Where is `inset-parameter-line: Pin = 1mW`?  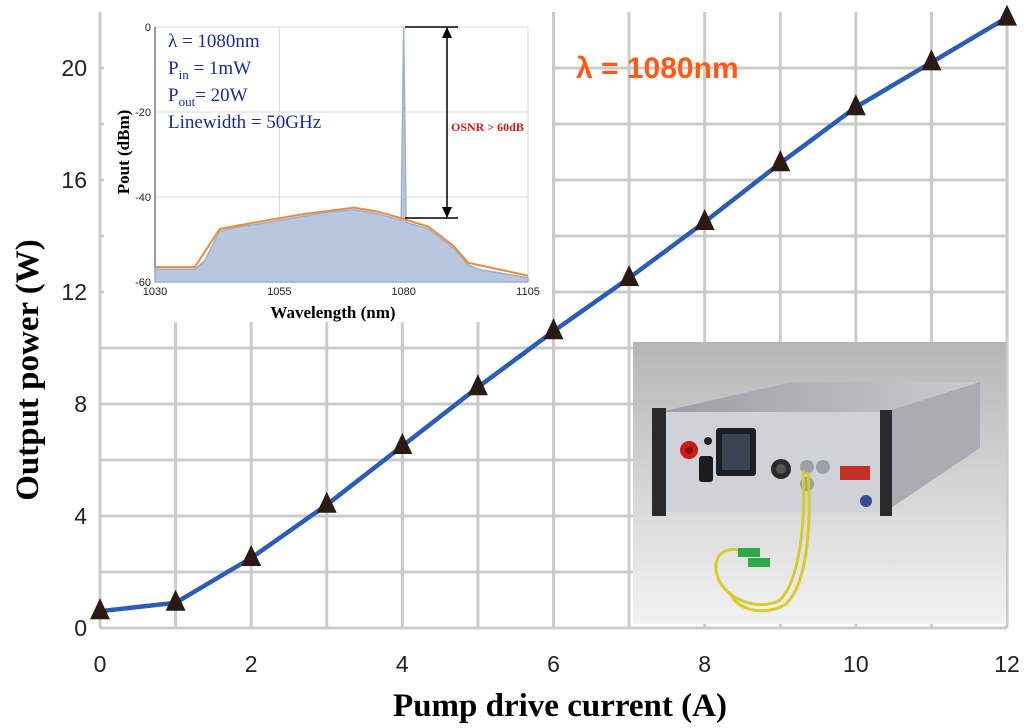
inset-parameter-line: Pin = 1mW is located at coordinates (209, 70).